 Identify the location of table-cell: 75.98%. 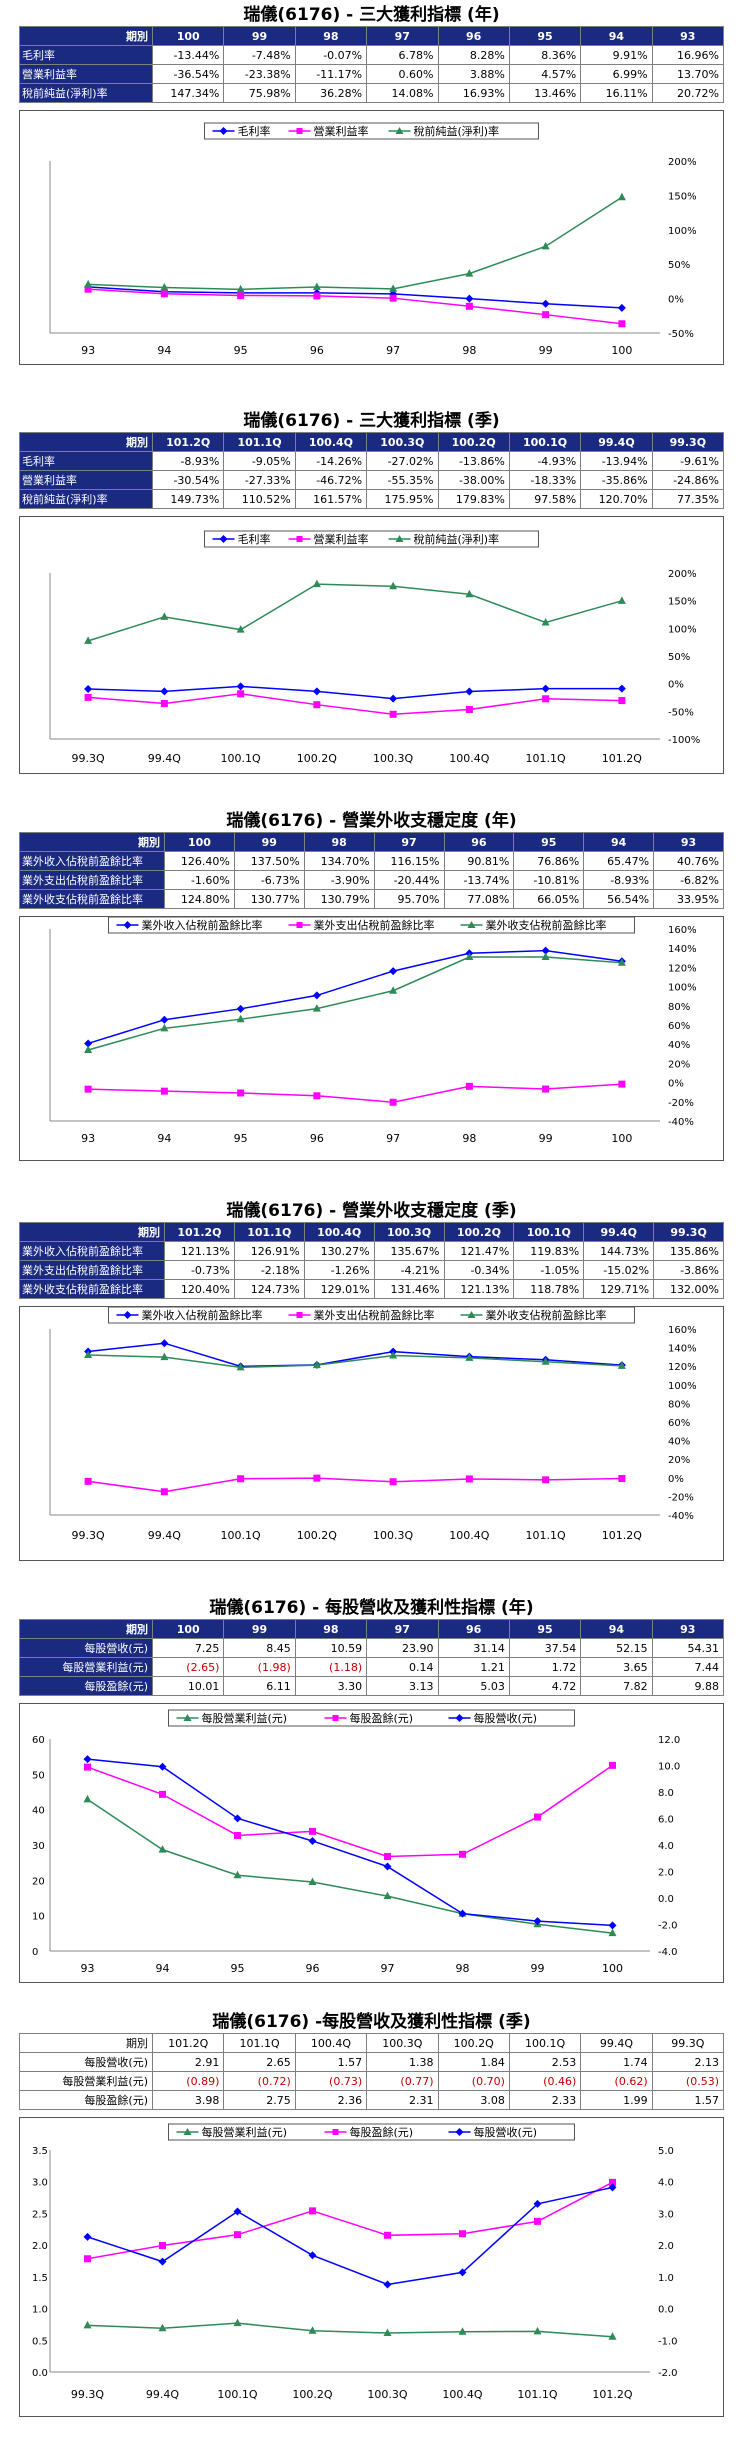
(259, 93).